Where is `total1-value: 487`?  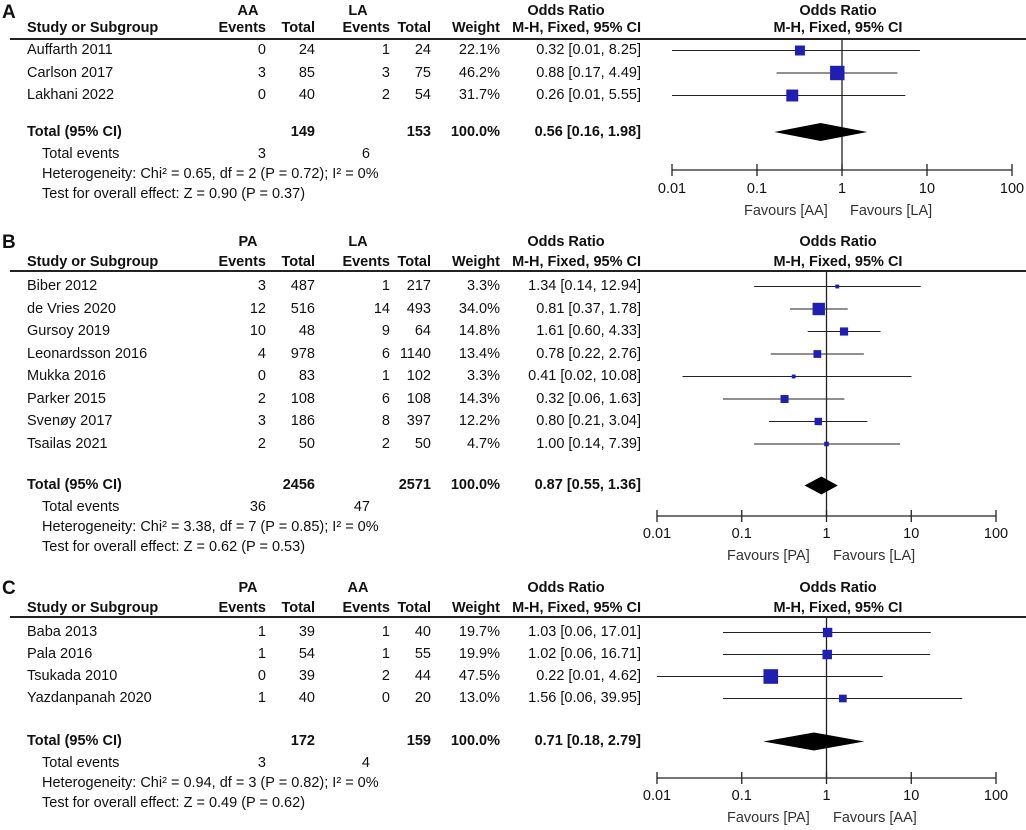 total1-value: 487 is located at coordinates (302, 286).